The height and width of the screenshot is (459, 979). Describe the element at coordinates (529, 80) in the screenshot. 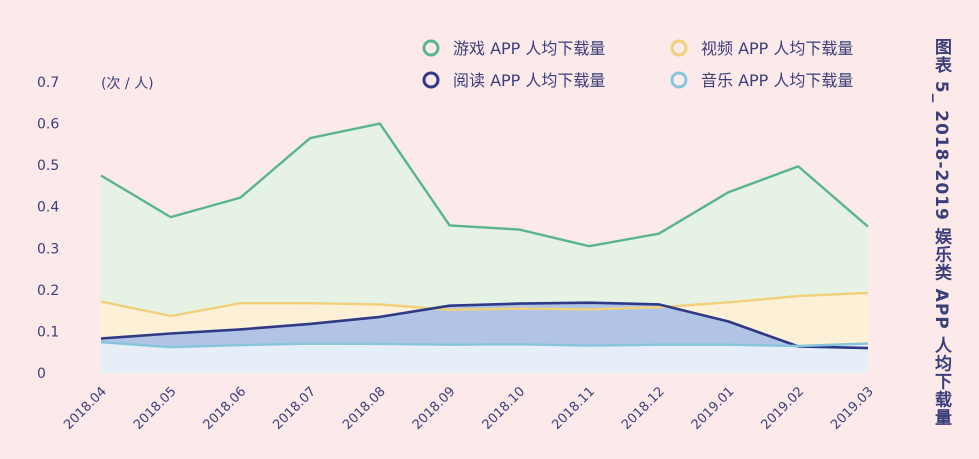

I see `legend-label-reading: 阅读 APP 人均下载量` at that location.